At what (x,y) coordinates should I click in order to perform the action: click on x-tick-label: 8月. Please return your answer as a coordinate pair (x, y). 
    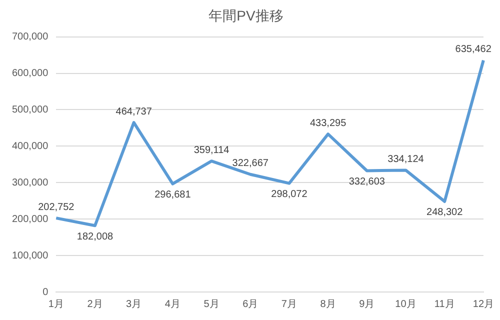
    Looking at the image, I should click on (328, 304).